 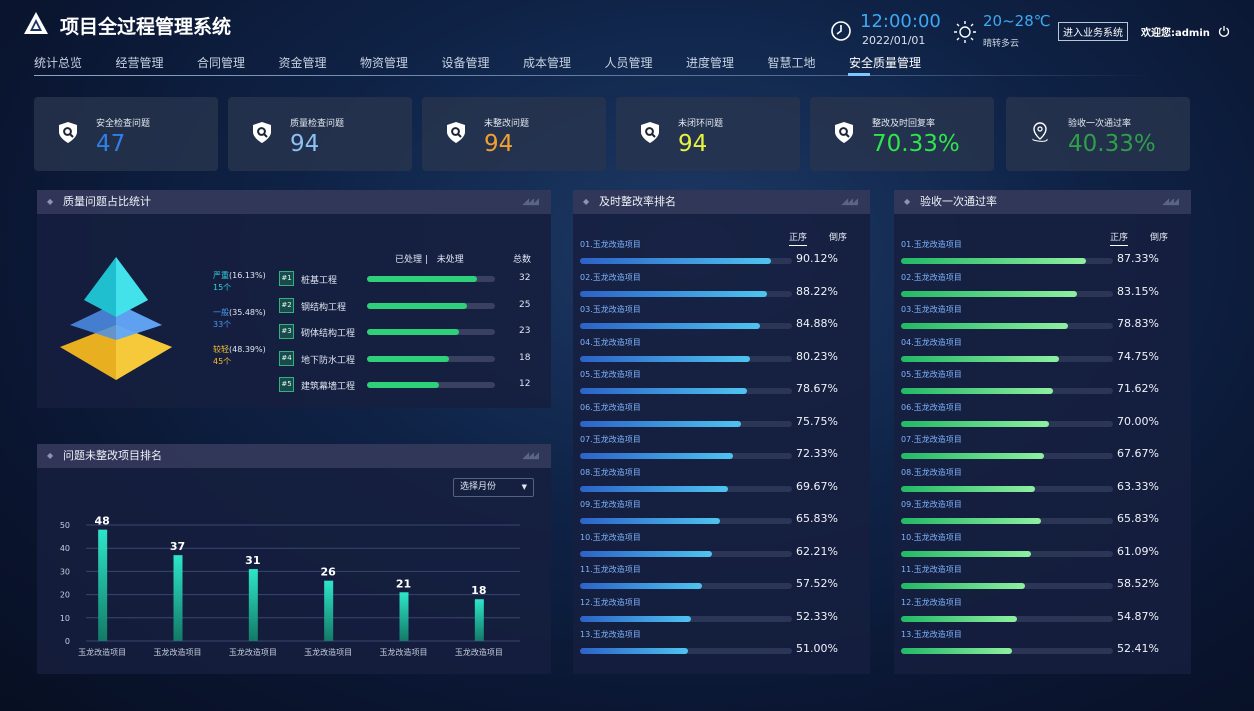 I want to click on location-pin-icon, so click(x=1040, y=132).